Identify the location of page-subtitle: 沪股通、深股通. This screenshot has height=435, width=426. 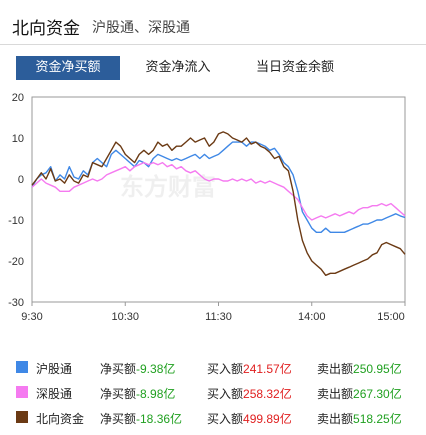
(141, 27).